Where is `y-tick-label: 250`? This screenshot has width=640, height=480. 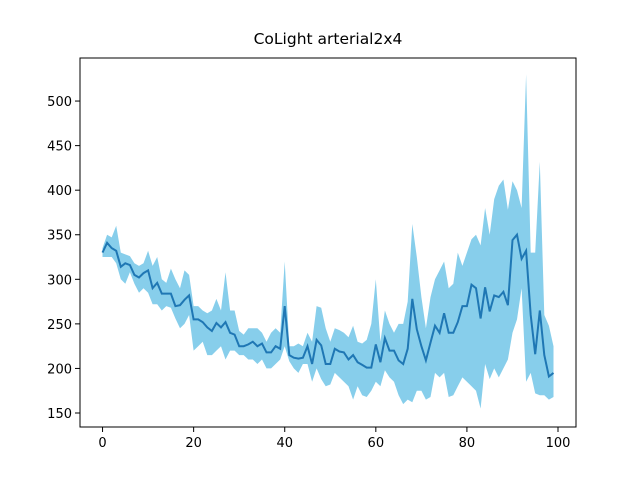 y-tick-label: 250 is located at coordinates (59, 325).